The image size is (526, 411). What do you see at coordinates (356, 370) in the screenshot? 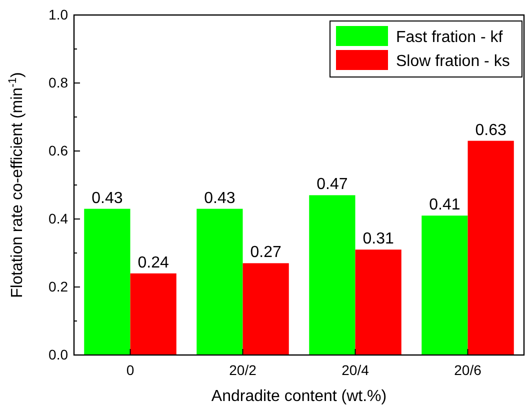
I see `x-tick-label: 20/4` at bounding box center [356, 370].